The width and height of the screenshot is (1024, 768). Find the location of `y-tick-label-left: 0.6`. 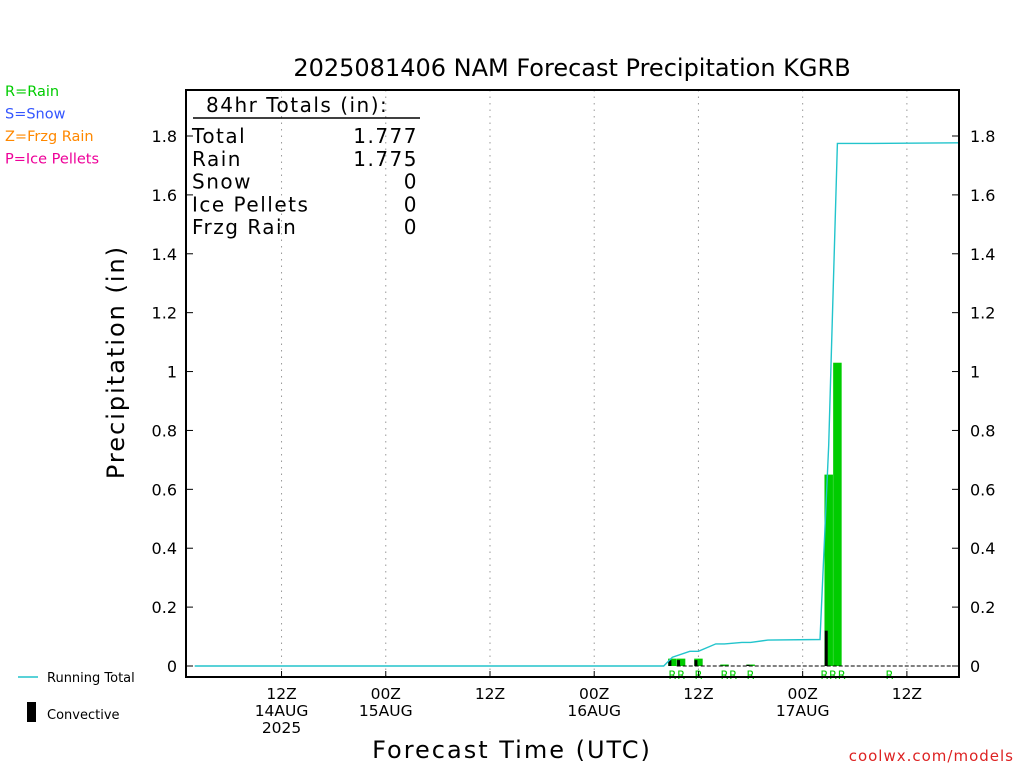

y-tick-label-left: 0.6 is located at coordinates (164, 489).